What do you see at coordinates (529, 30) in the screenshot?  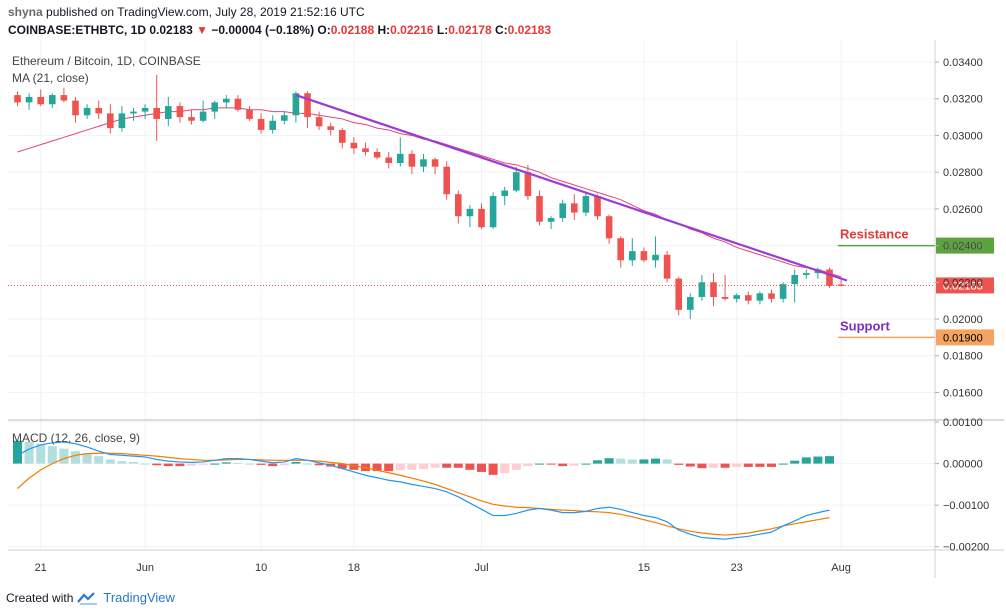 I see `close-value: 0.02183` at bounding box center [529, 30].